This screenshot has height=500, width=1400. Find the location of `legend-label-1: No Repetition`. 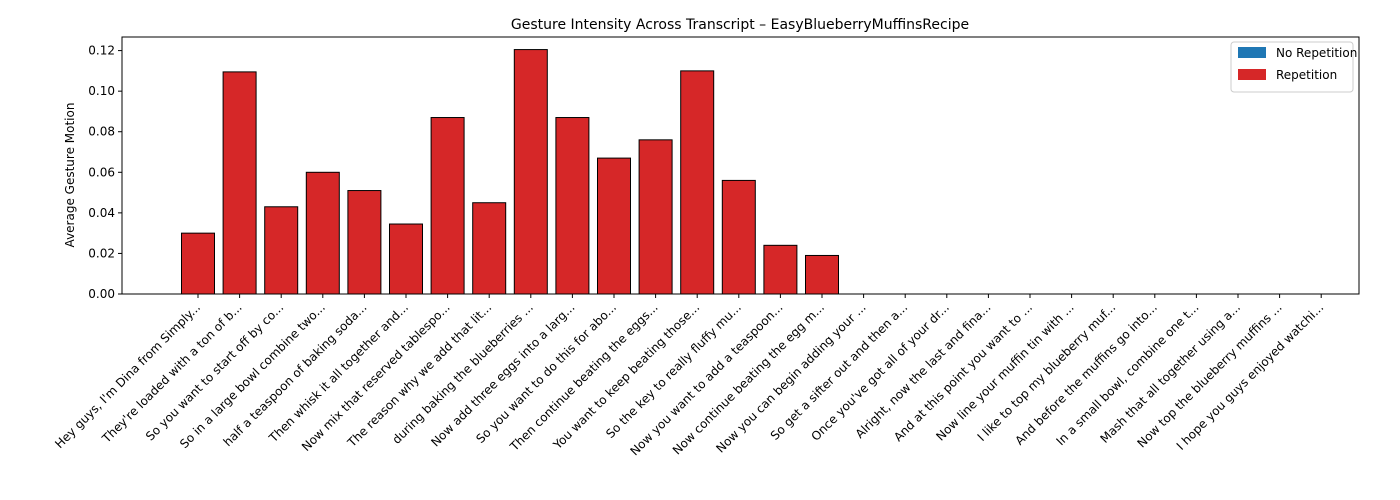

legend-label-1: No Repetition is located at coordinates (1316, 53).